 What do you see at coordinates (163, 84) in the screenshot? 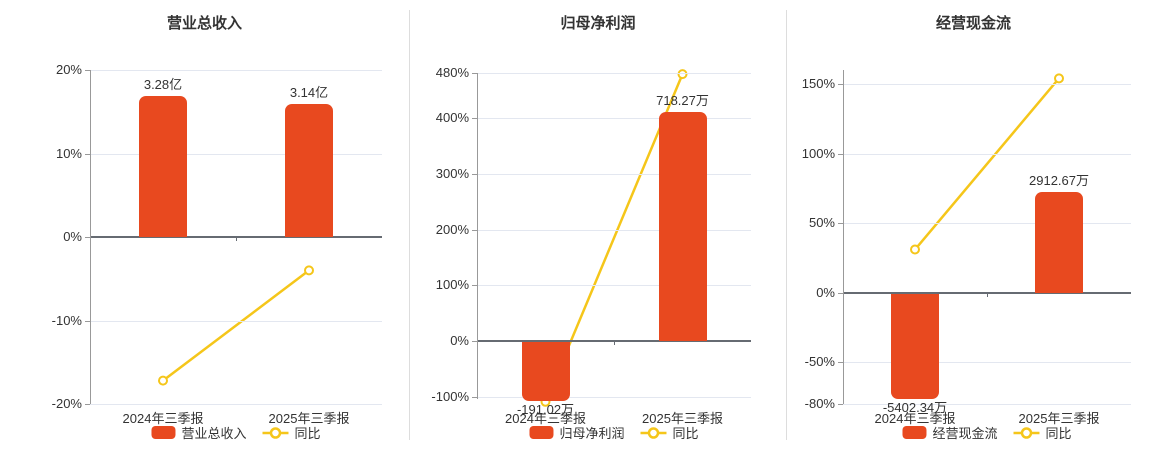
I see `bar-value-label: 3.28亿` at bounding box center [163, 84].